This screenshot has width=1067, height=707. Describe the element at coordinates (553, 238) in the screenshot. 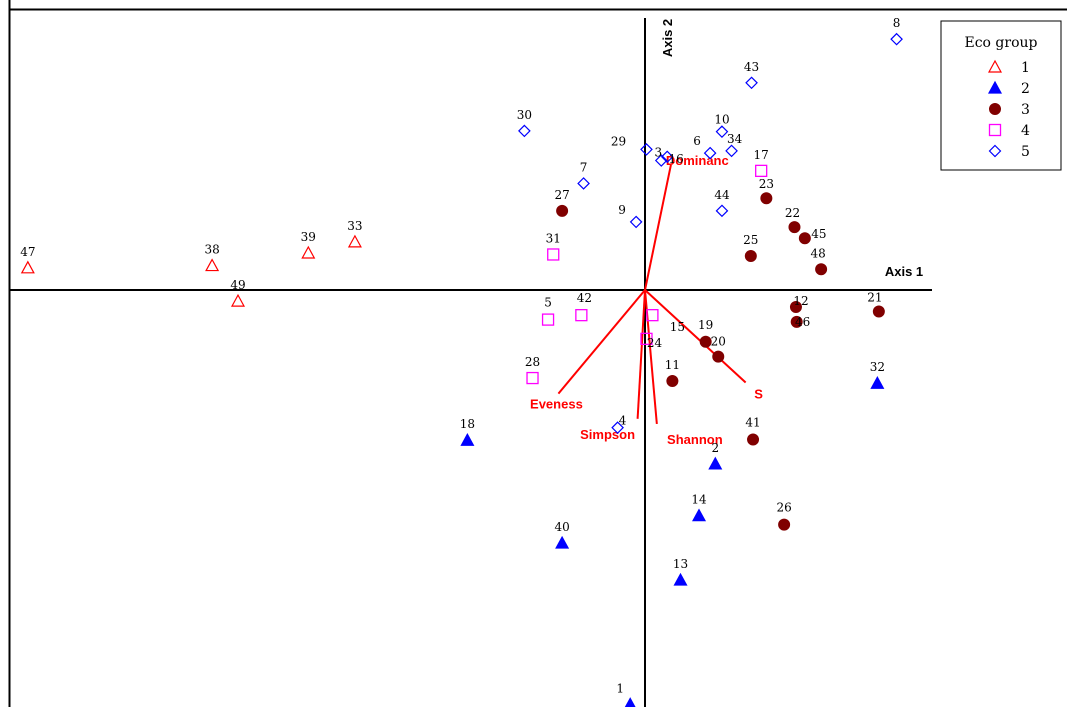

I see `point-31-label: 31` at that location.